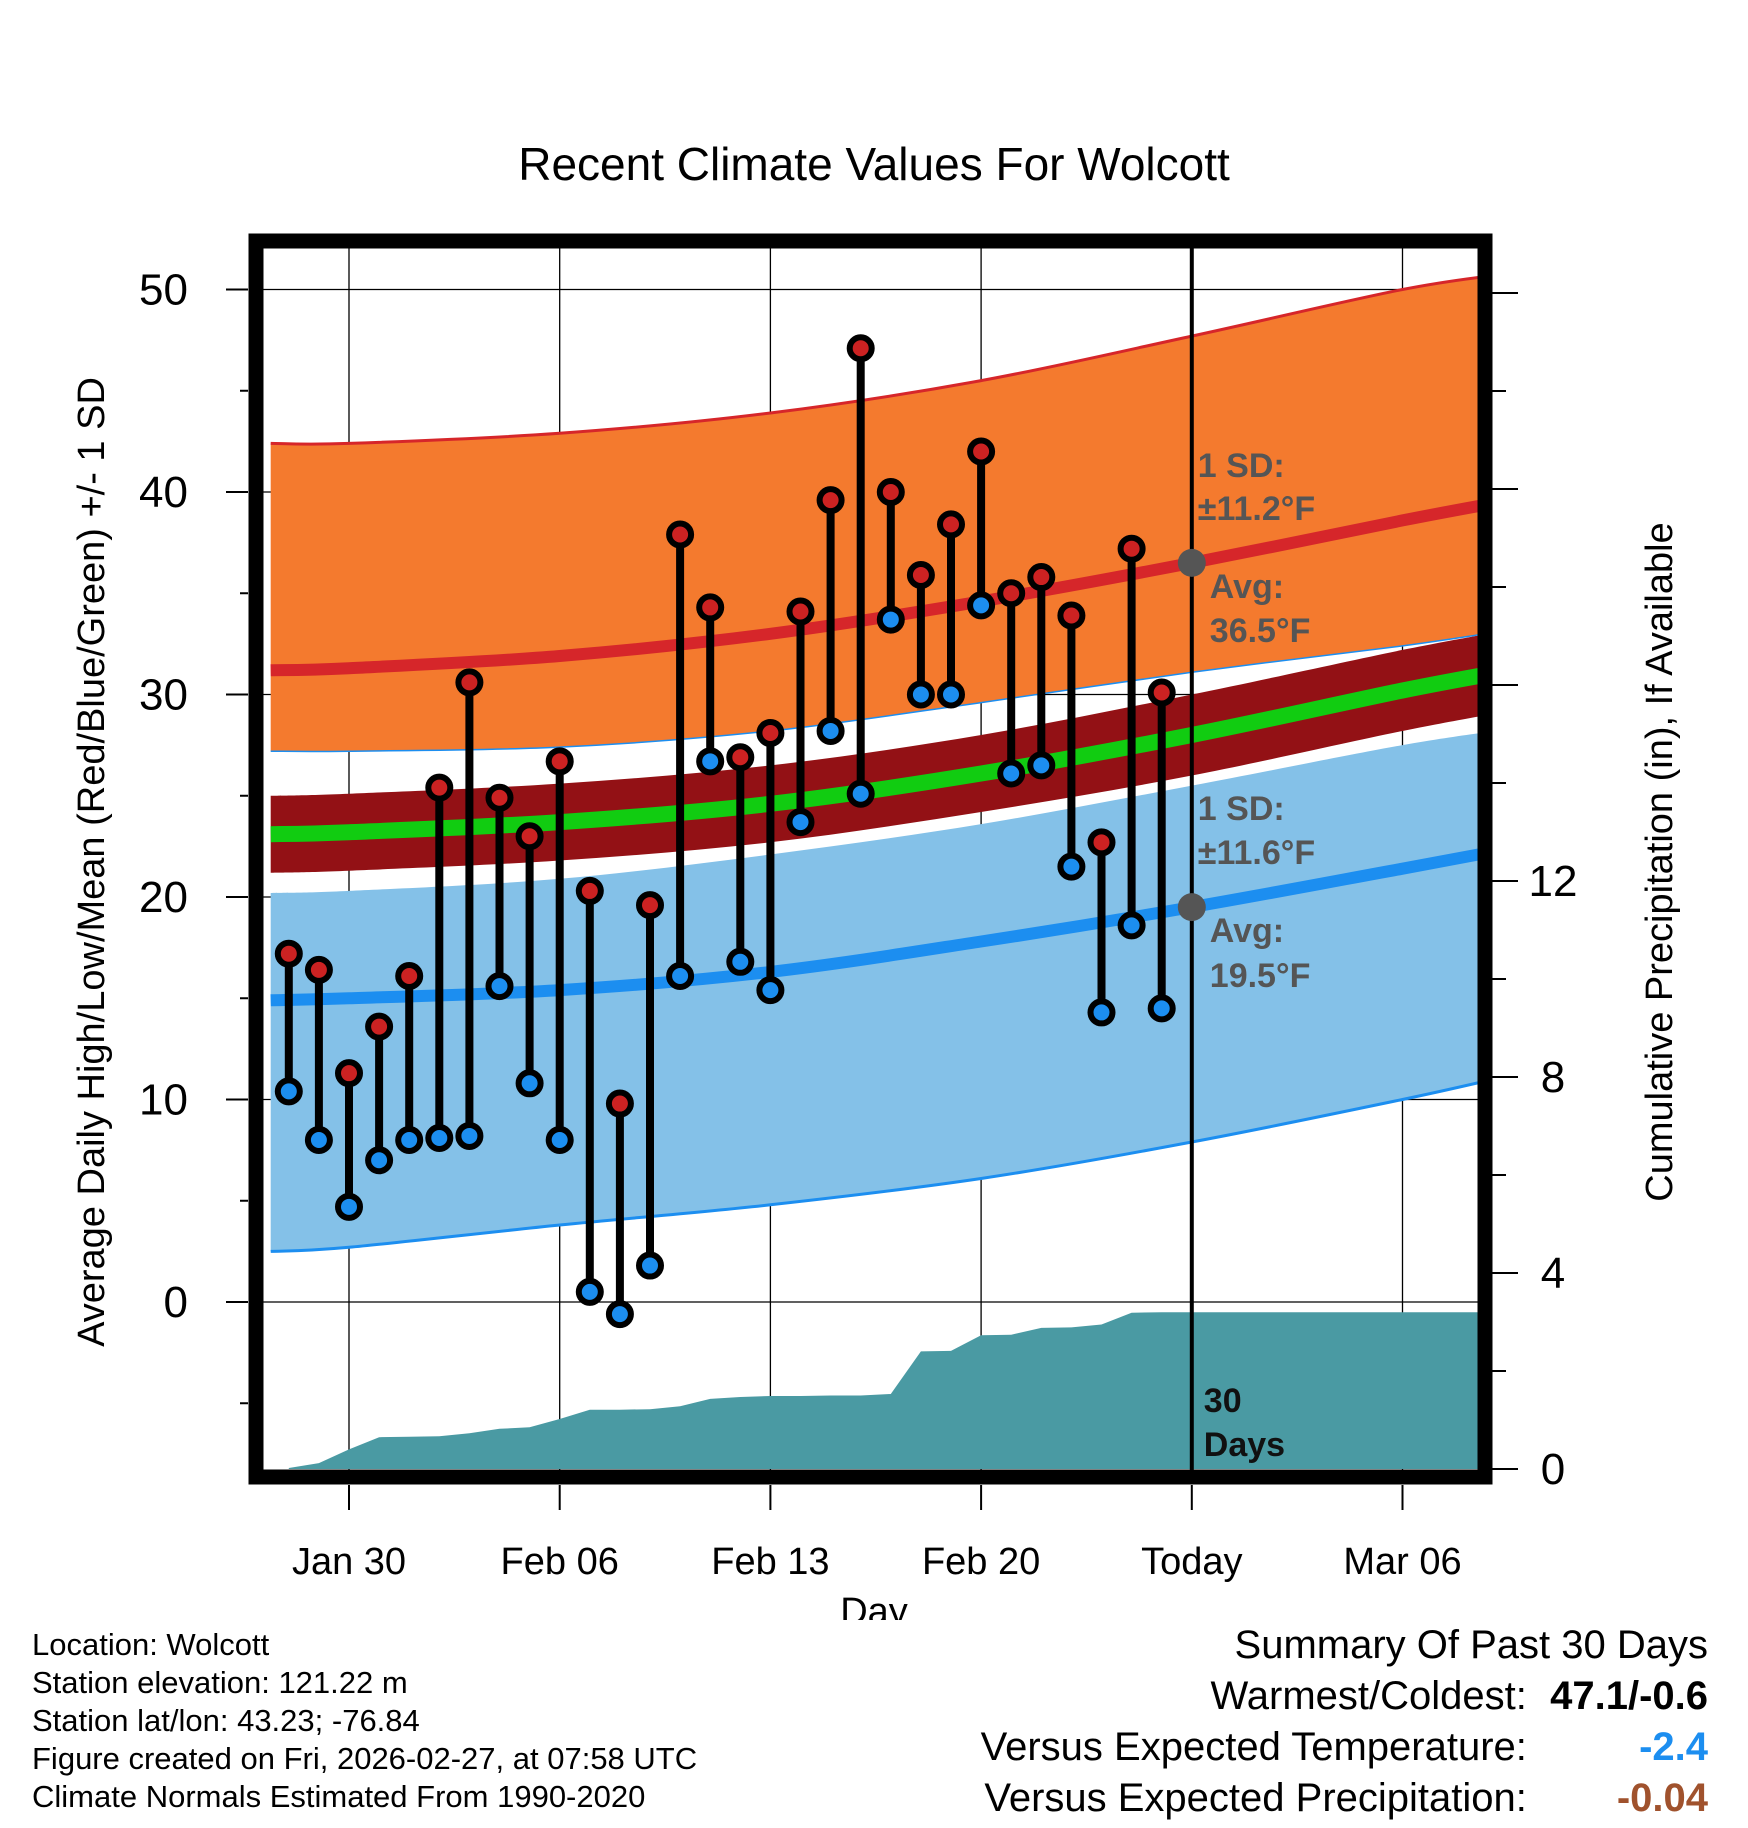  What do you see at coordinates (874, 164) in the screenshot?
I see `chart-title: Recent Climate Values For Wolcott` at bounding box center [874, 164].